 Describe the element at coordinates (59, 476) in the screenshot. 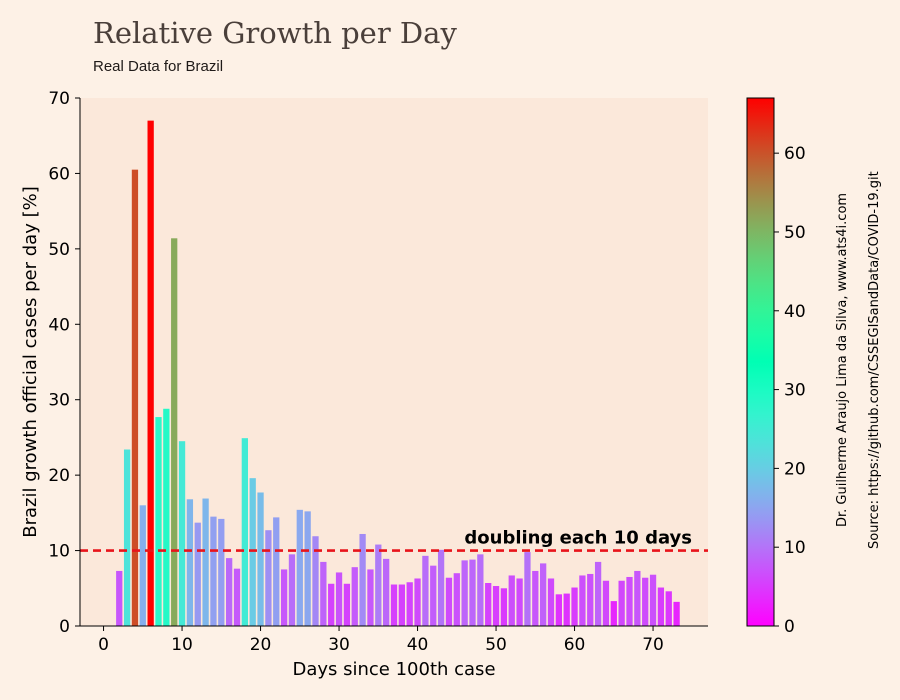

I see `y-tick-label: 20` at that location.